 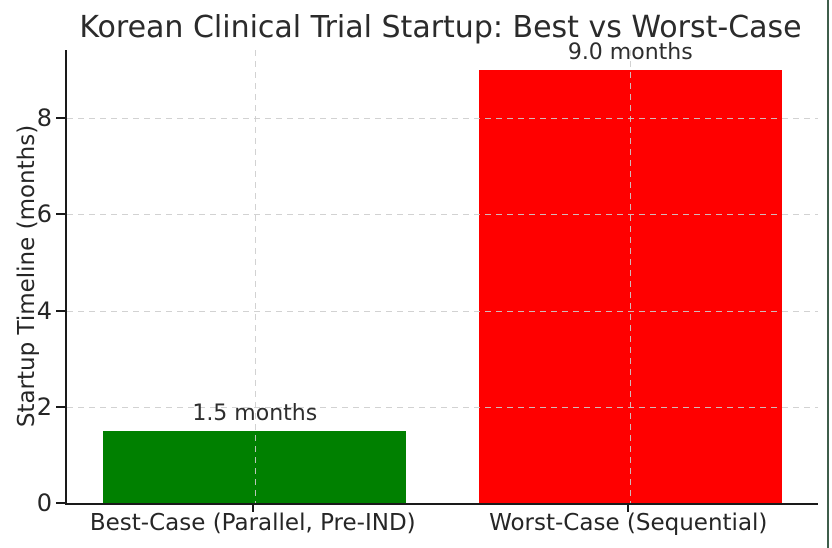 What do you see at coordinates (828, 274) in the screenshot?
I see `window-right-edge` at bounding box center [828, 274].